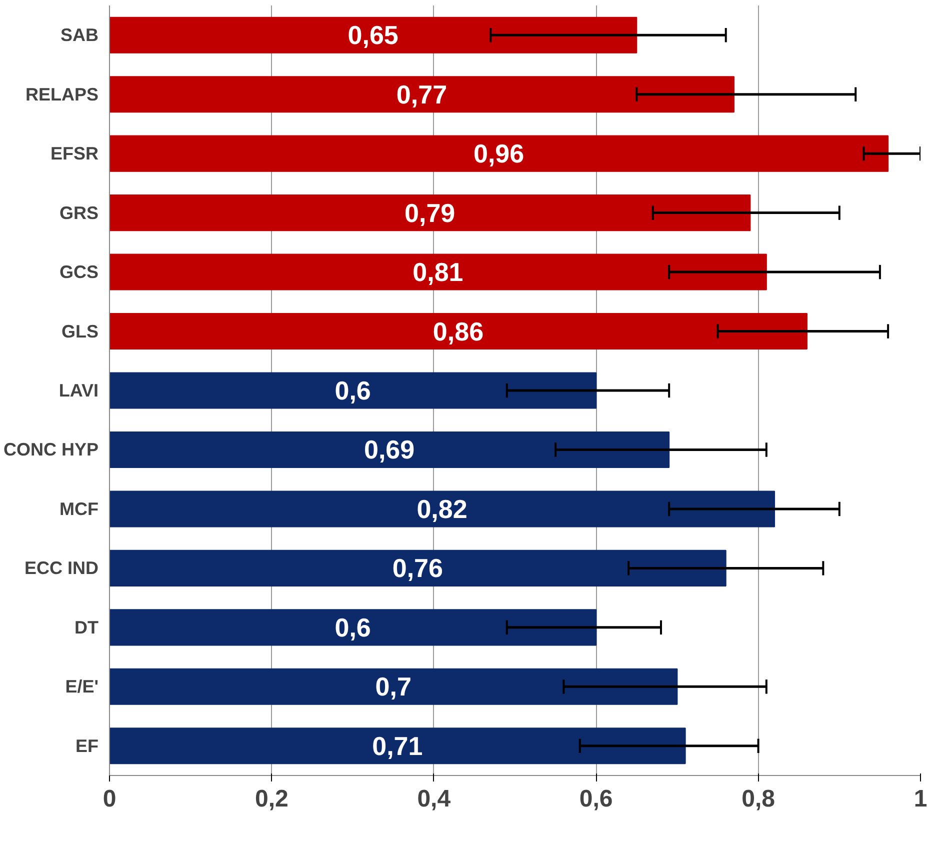 This screenshot has width=948, height=843. I want to click on data-label: 0,96, so click(498, 153).